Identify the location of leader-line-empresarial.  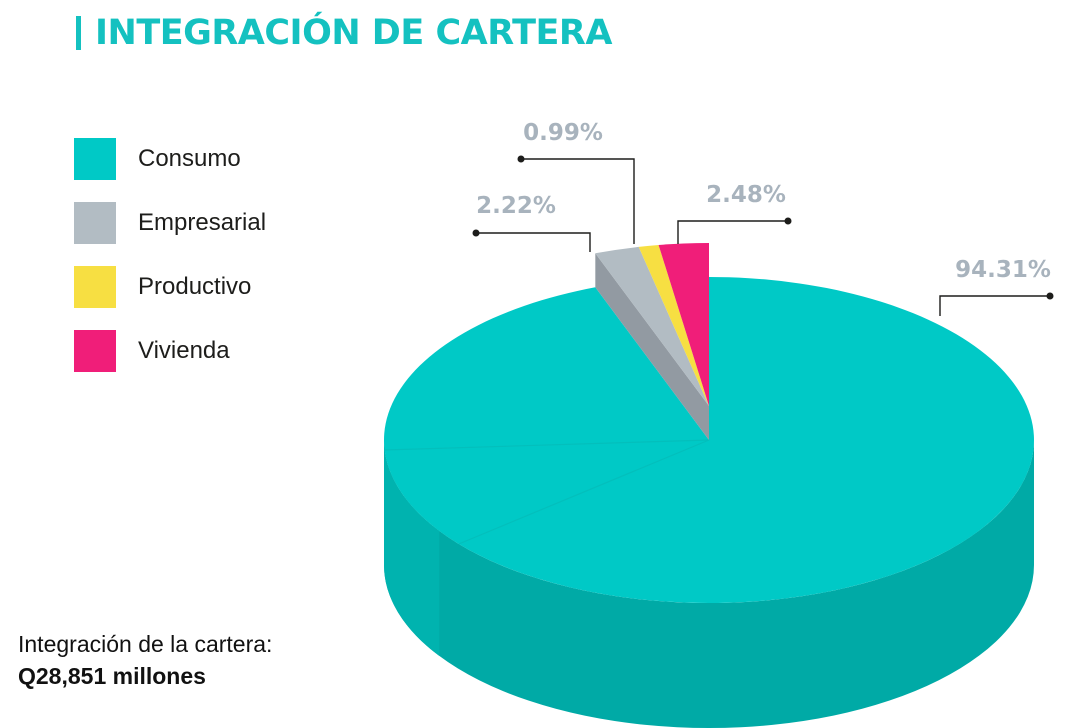
(533, 242).